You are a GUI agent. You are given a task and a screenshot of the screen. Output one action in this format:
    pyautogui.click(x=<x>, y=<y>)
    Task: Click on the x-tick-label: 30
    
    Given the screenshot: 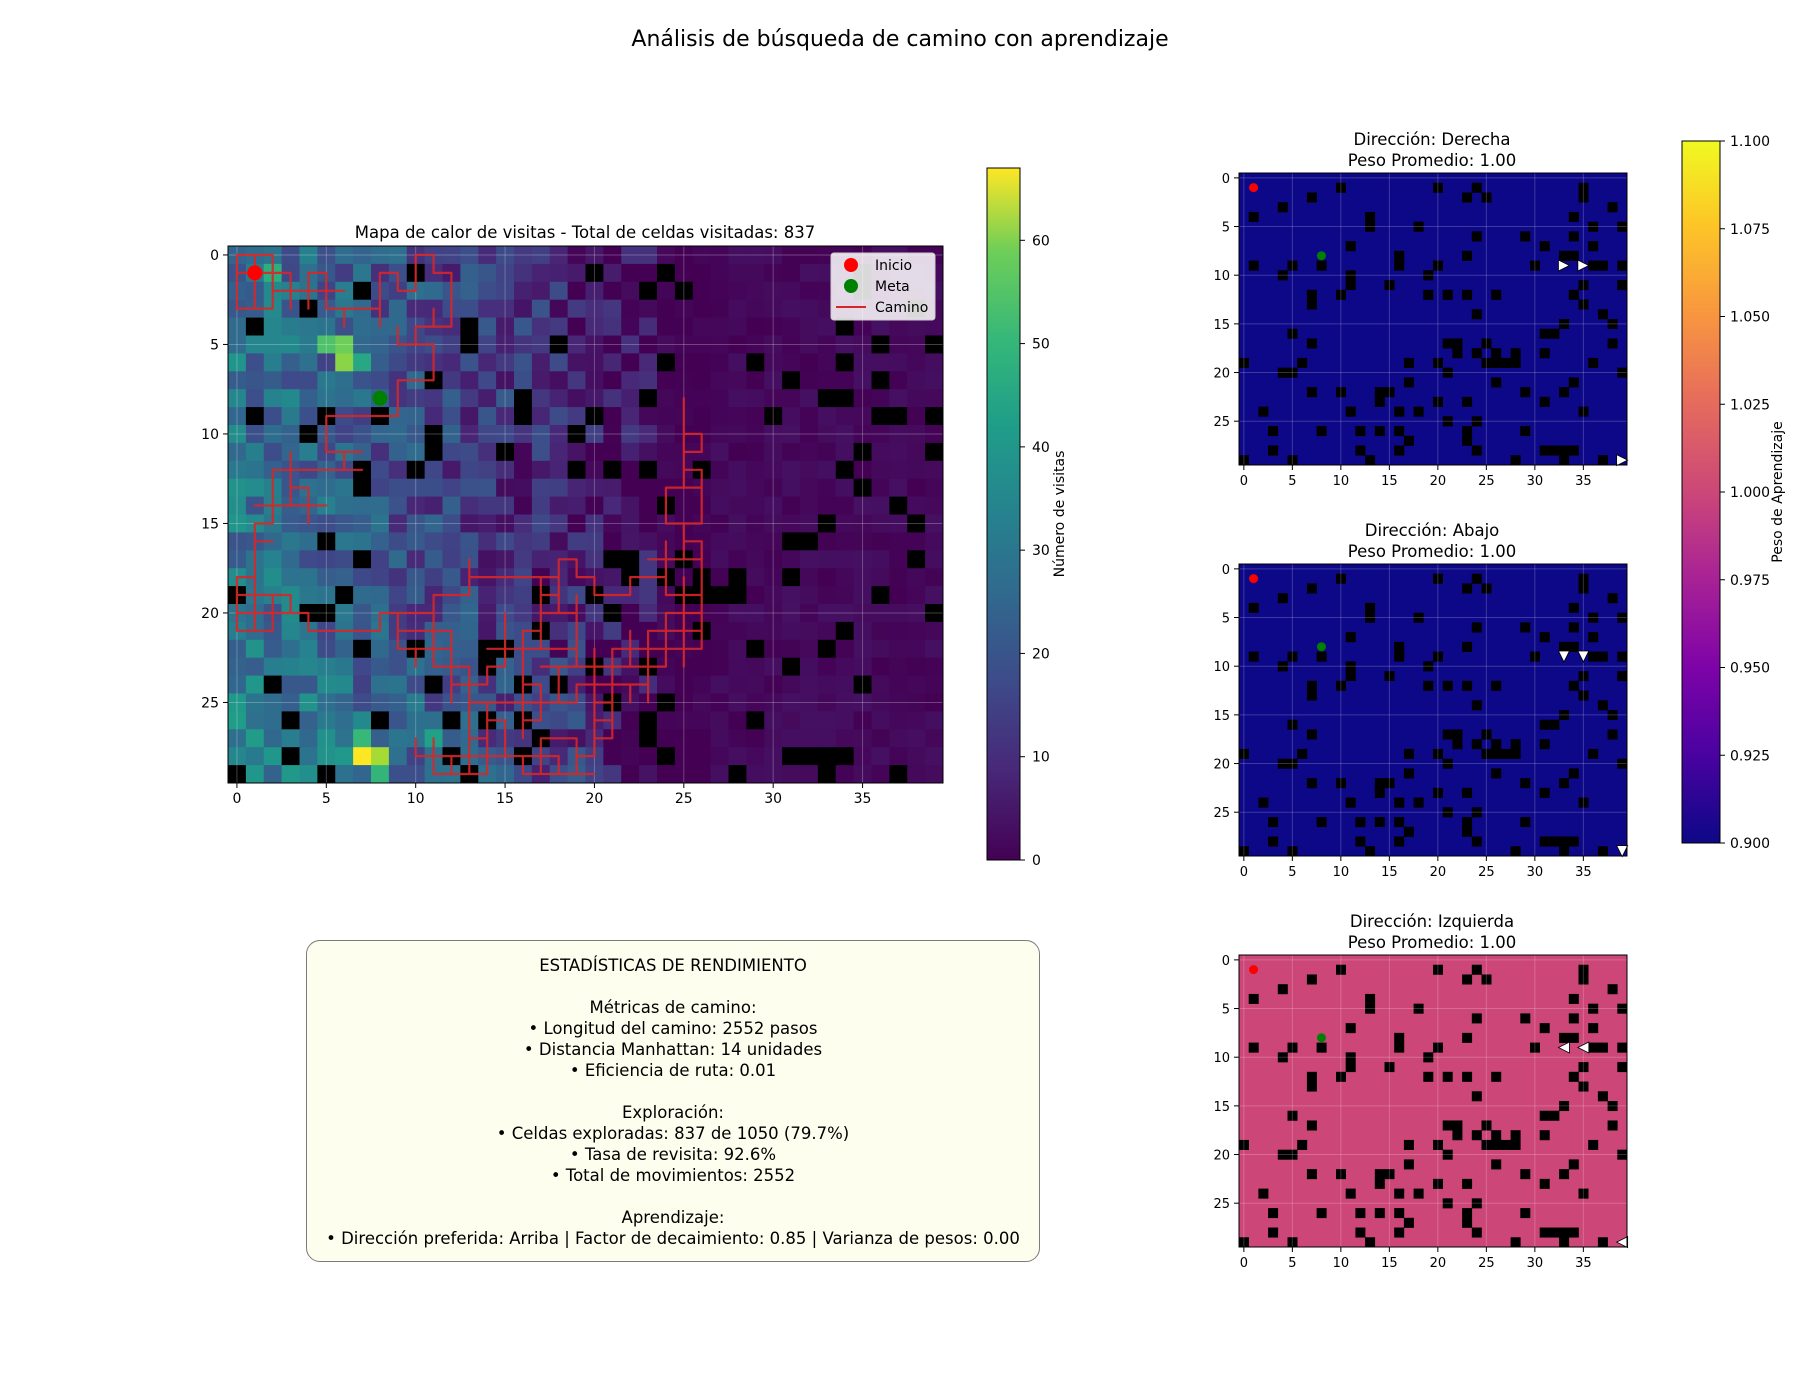 What is the action you would take?
    pyautogui.click(x=1535, y=1263)
    